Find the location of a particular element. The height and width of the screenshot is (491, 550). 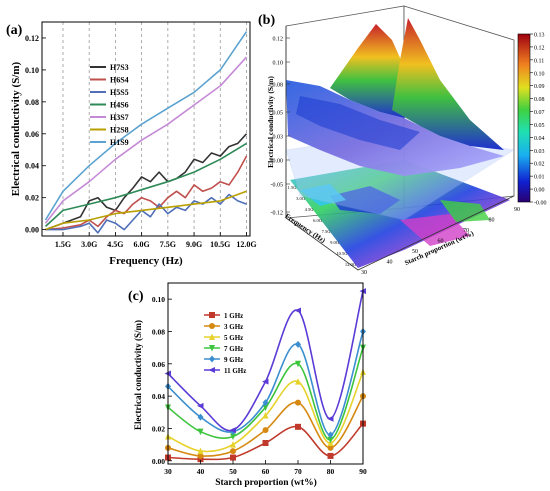

panel-a-legend-label: H1S9 is located at coordinates (119, 142).